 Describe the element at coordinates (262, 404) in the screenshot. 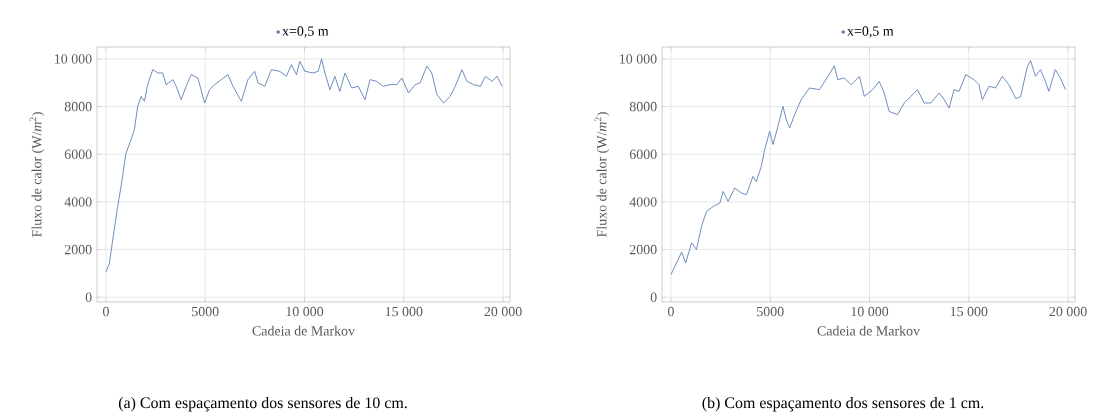

I see `text: (a) Com espaçamento dos sensores de 10 cm.` at that location.